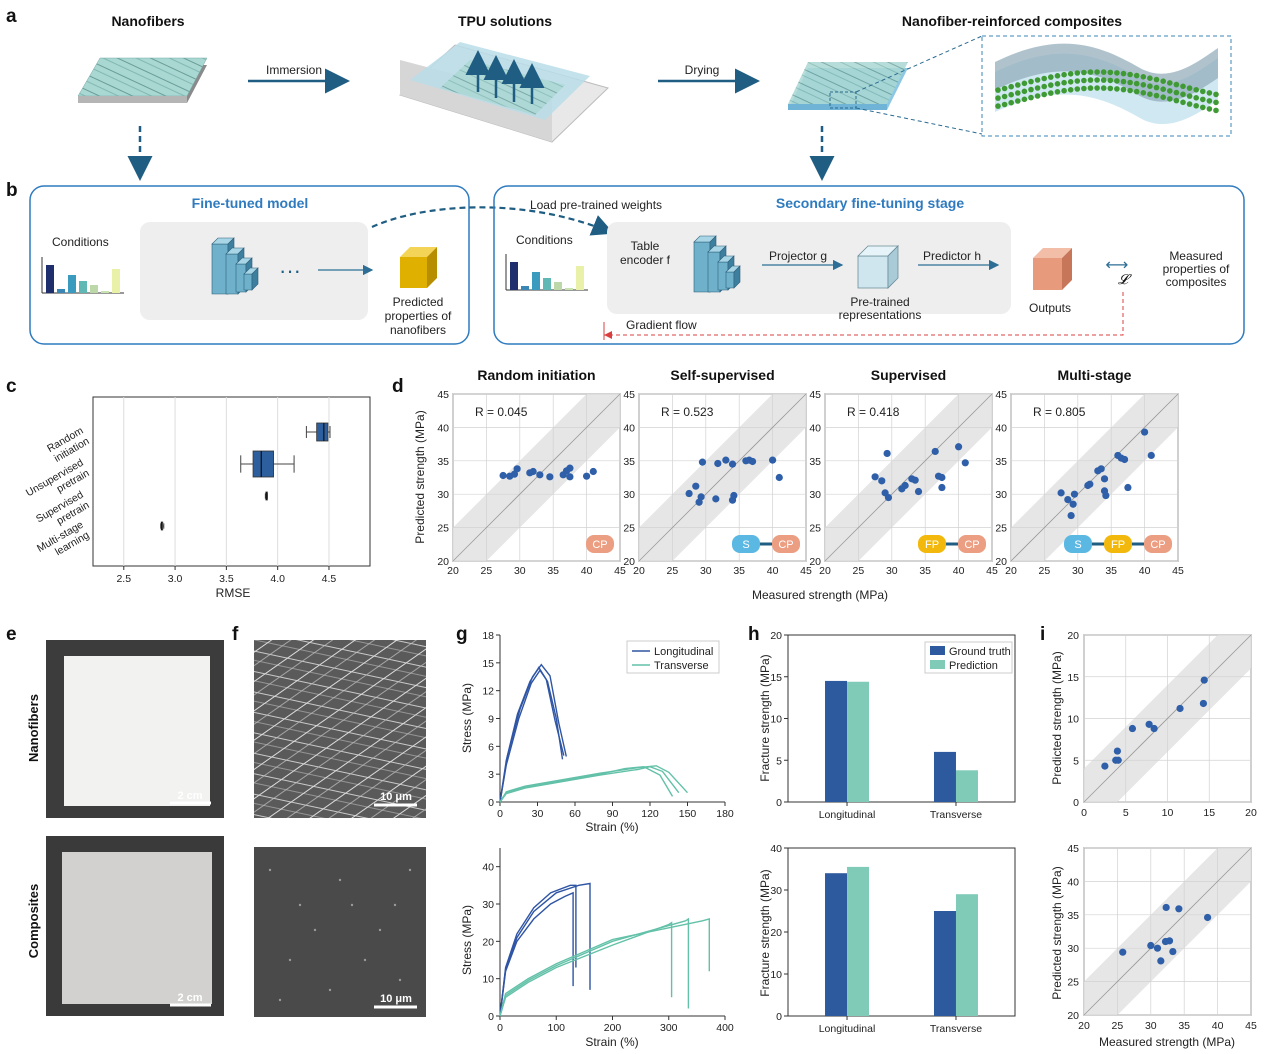 The image size is (1269, 1054). Describe the element at coordinates (1118, 1026) in the screenshot. I see `x-tick-label: 25` at that location.